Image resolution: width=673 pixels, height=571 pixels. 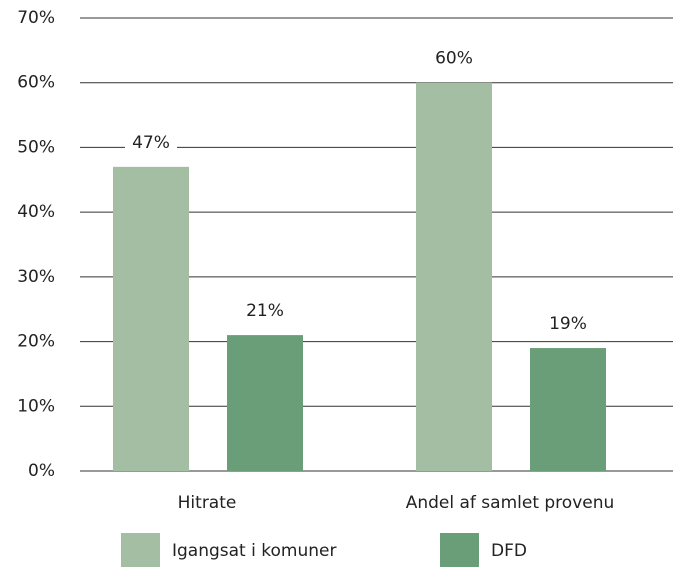 What do you see at coordinates (36, 147) in the screenshot?
I see `y-tick-label: 50%` at bounding box center [36, 147].